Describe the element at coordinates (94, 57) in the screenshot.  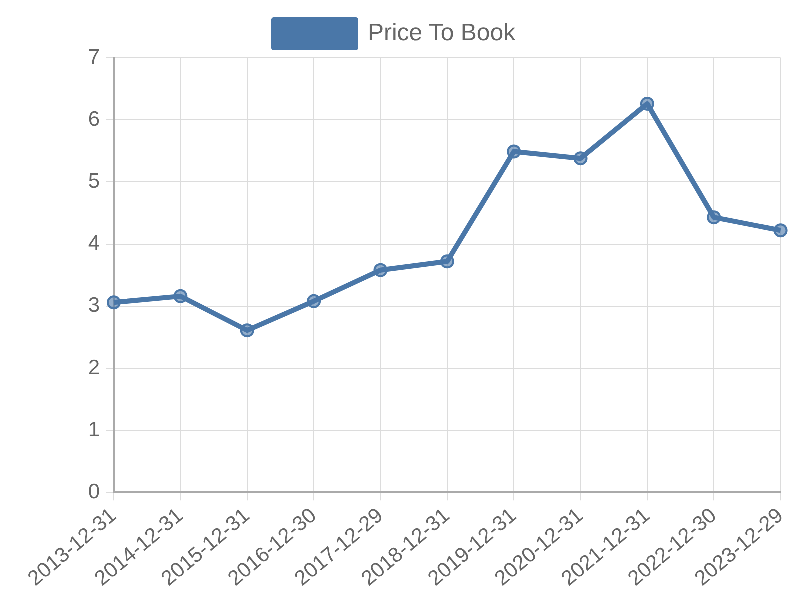
I see `y-tick-label: 7` at that location.